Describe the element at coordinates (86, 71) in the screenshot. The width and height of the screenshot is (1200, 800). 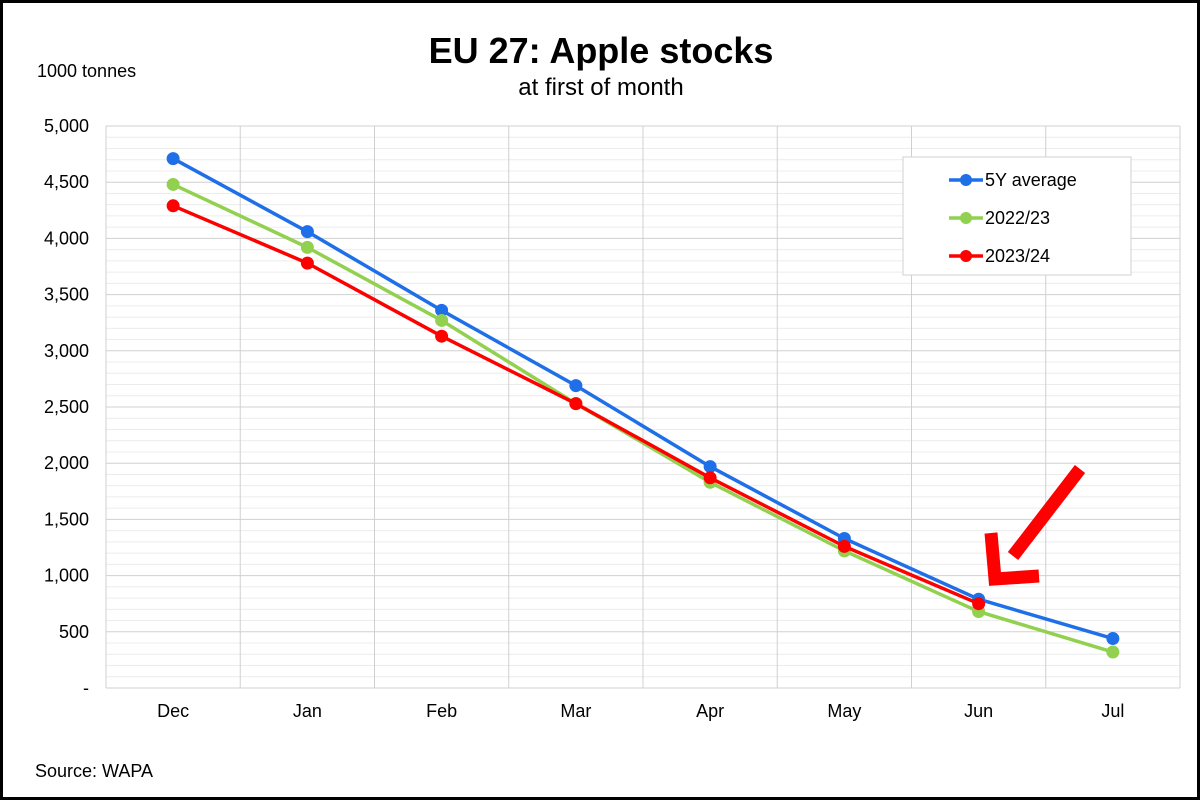
I see `unit-label: 1000 tonnes` at that location.